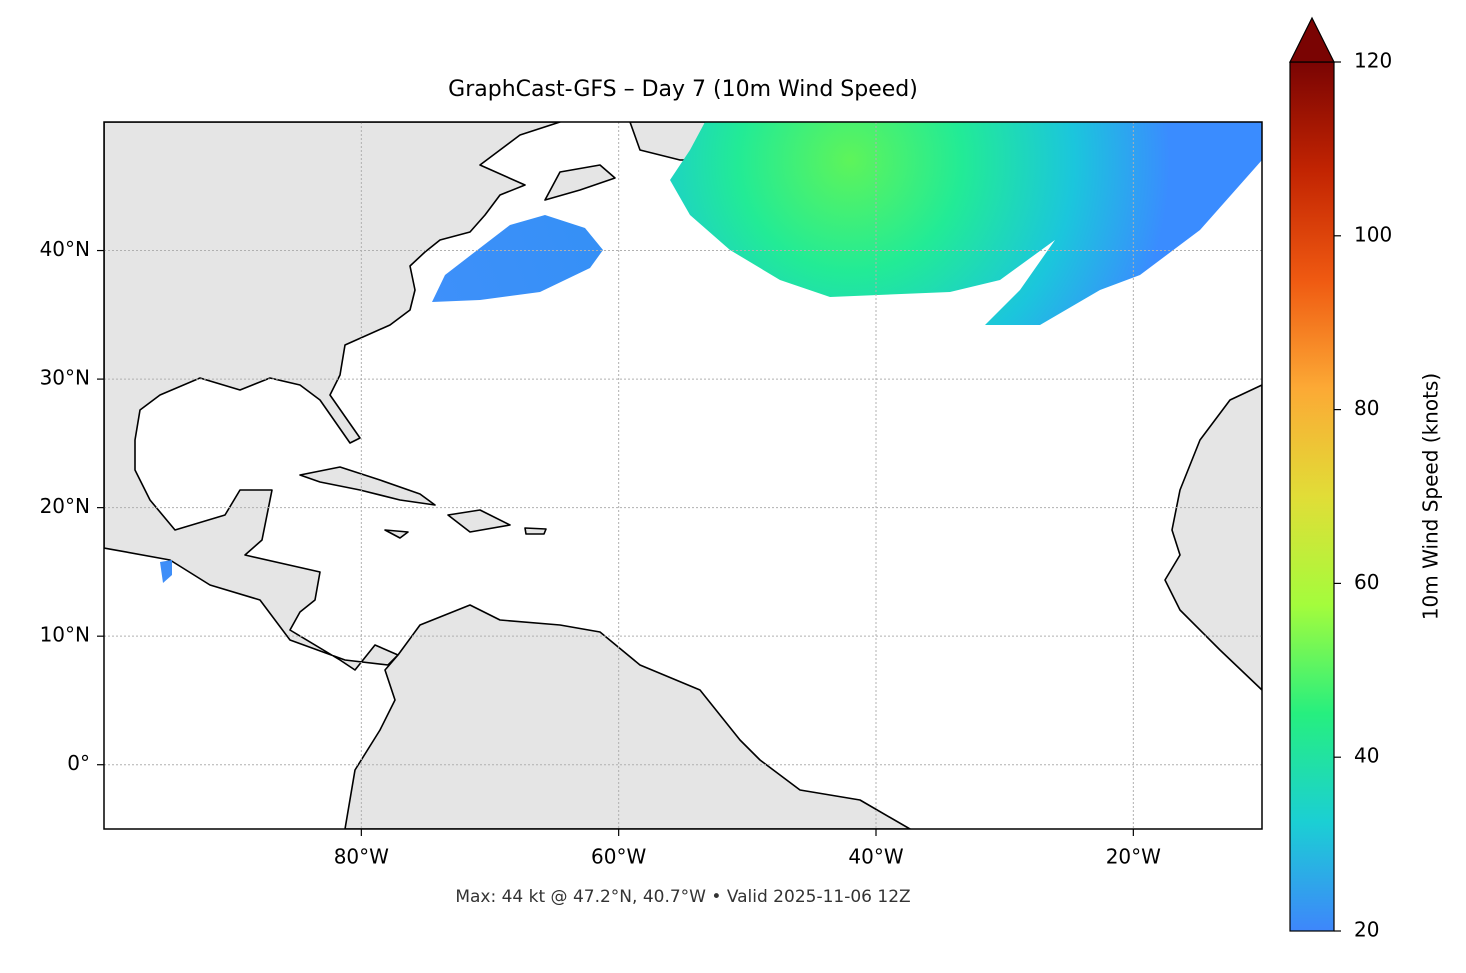  Describe the element at coordinates (1373, 61) in the screenshot. I see `colorbar-tick-label: 120` at that location.